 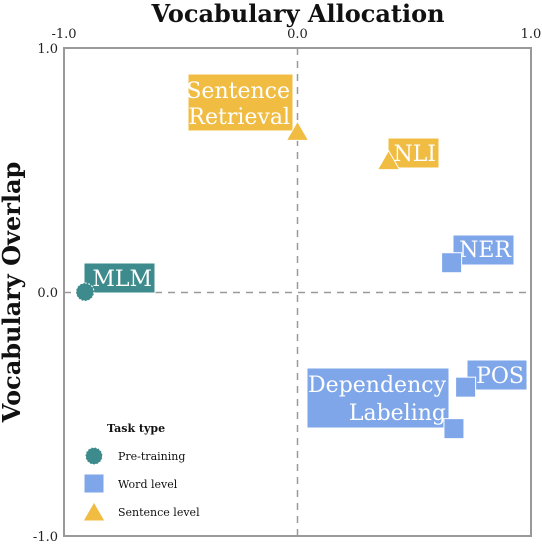 I want to click on data-point-ner, so click(x=452, y=263).